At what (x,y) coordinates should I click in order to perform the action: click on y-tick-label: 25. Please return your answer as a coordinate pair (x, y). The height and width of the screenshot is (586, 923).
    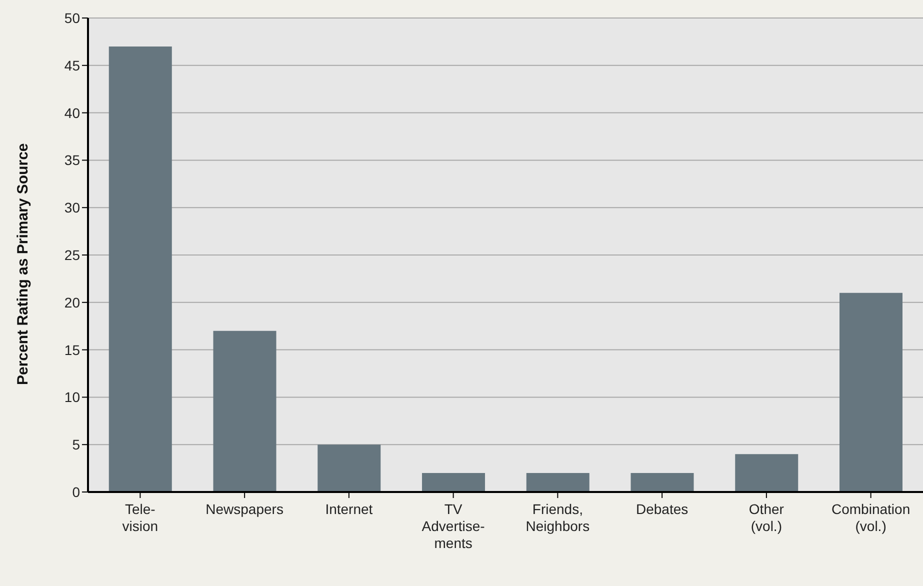
    Looking at the image, I should click on (72, 254).